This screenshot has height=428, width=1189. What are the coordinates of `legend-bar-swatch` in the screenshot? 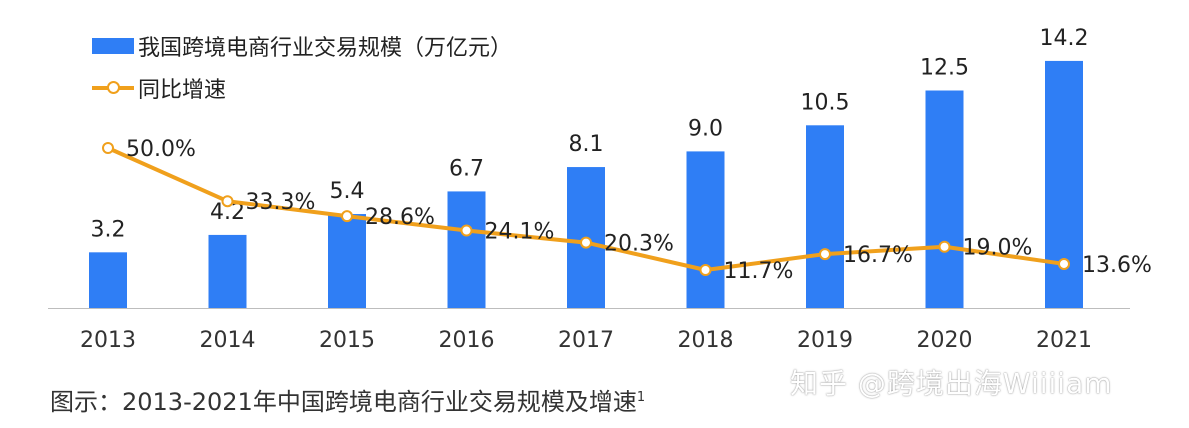 It's located at (113, 46).